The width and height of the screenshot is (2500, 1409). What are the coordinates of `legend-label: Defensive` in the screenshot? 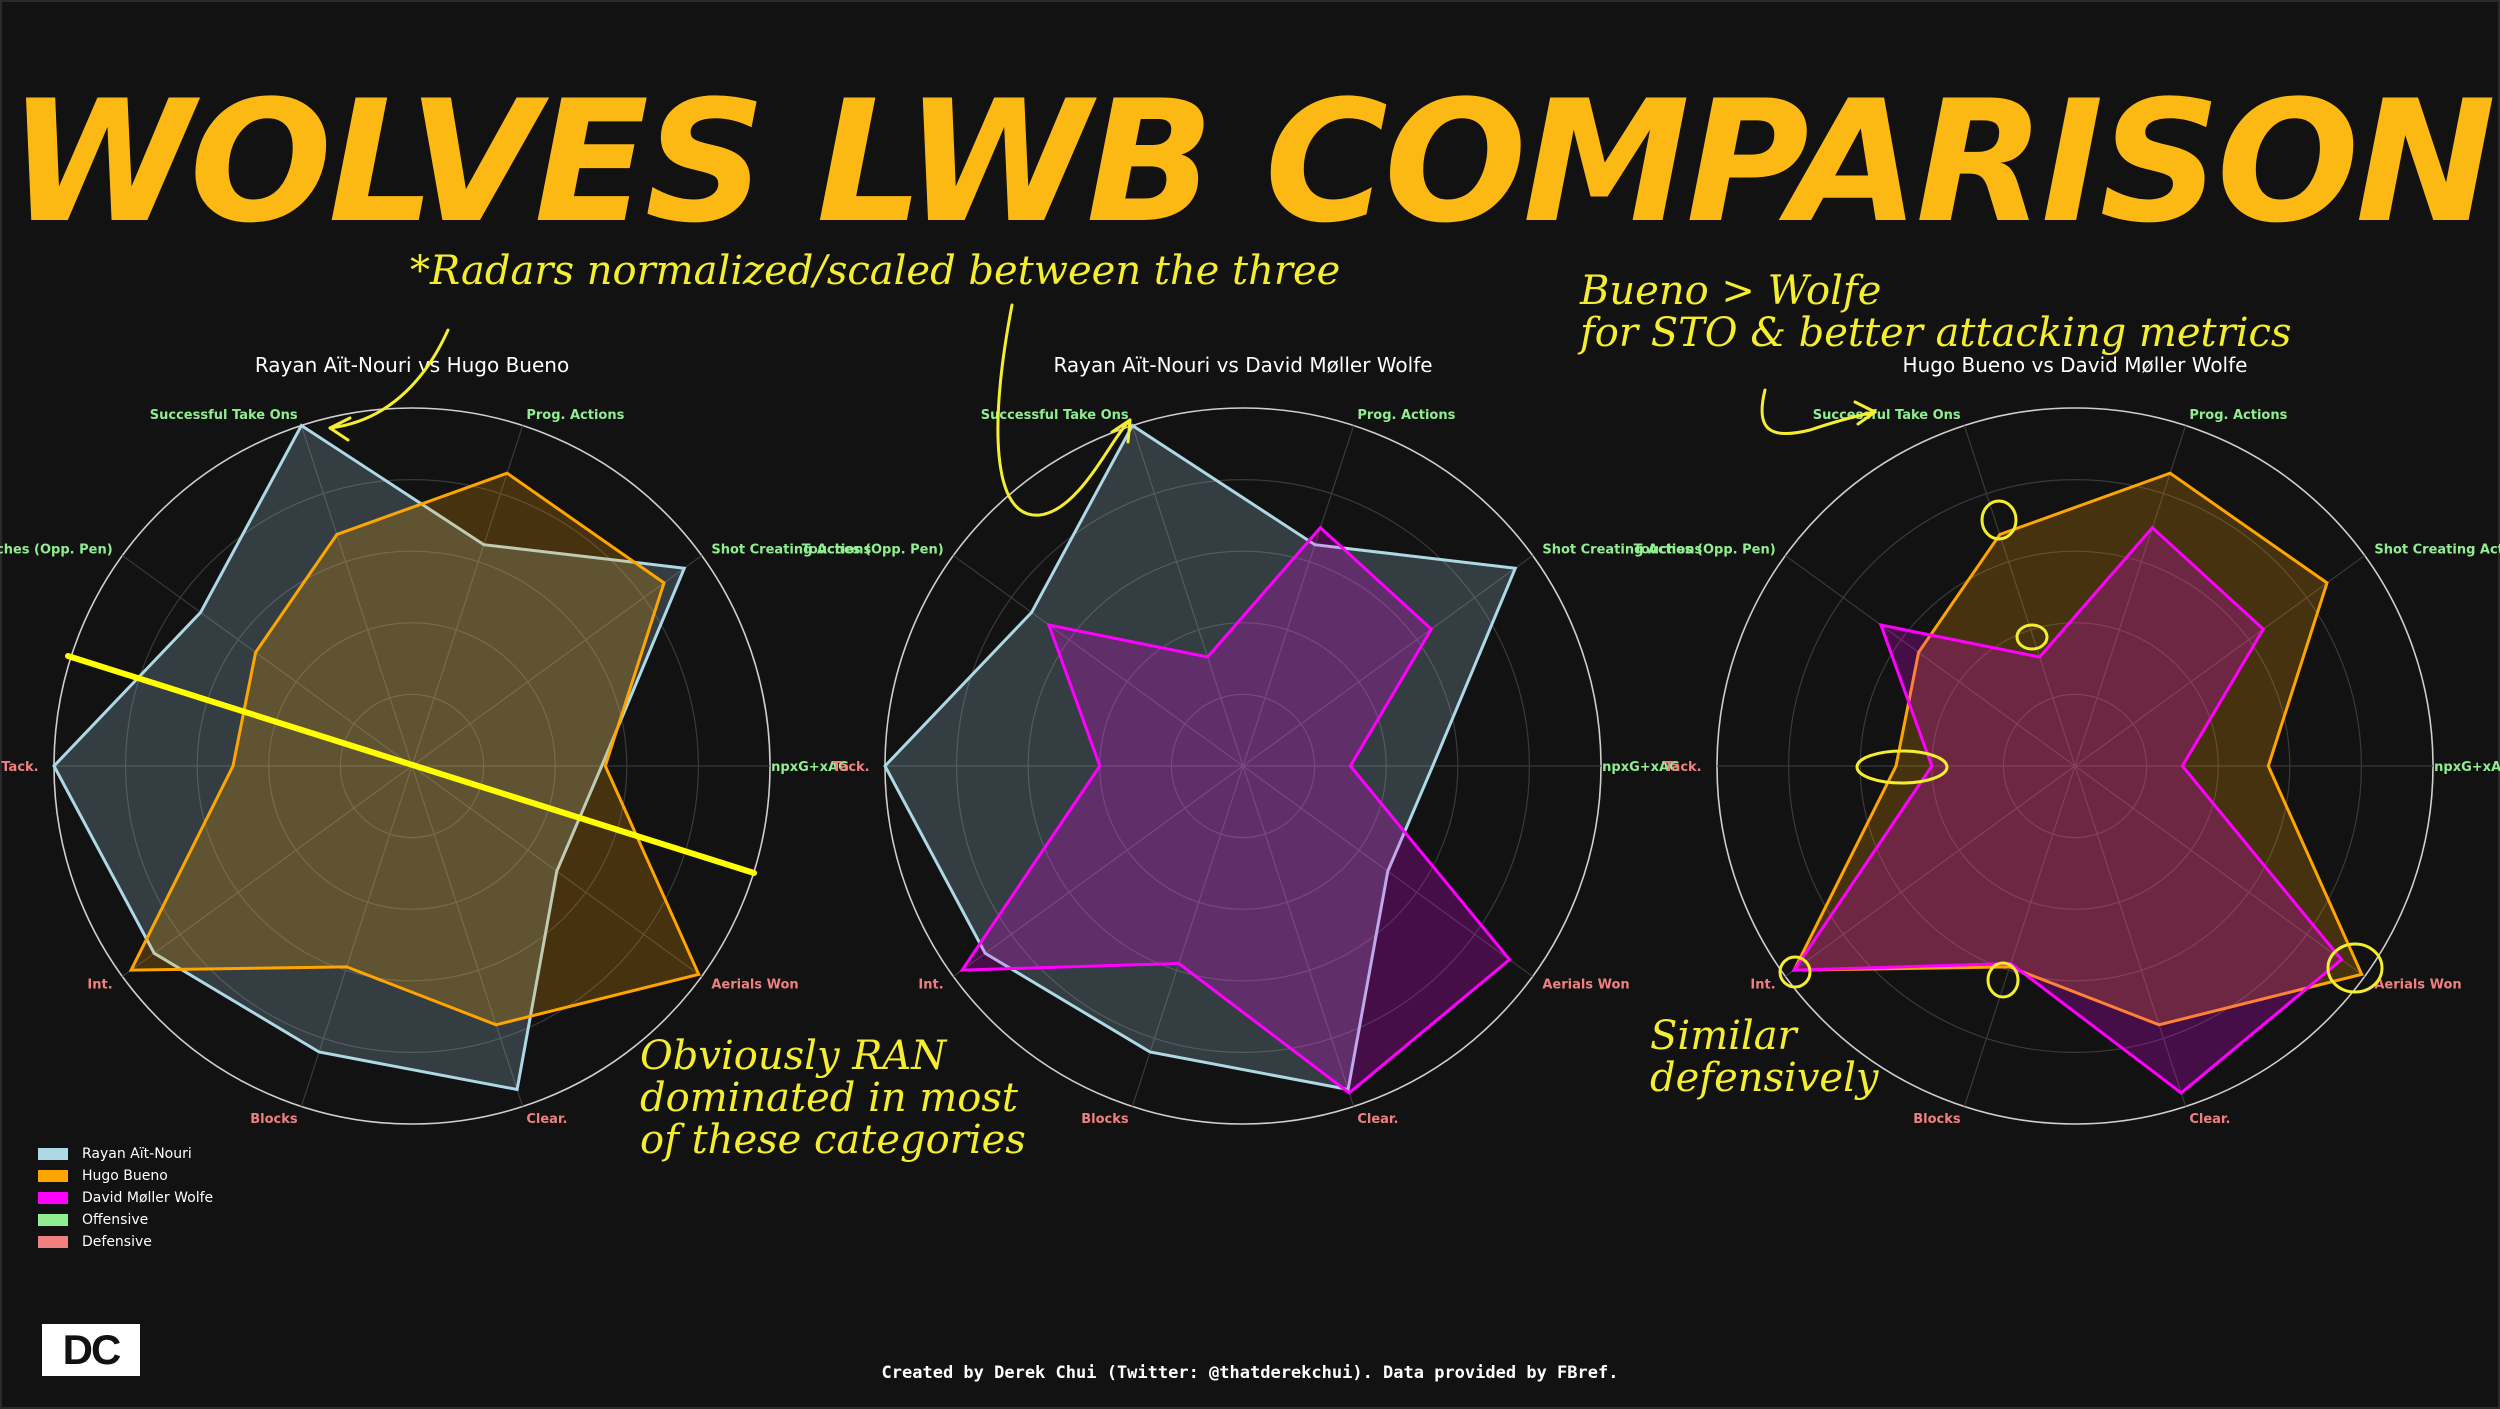 It's located at (117, 1242).